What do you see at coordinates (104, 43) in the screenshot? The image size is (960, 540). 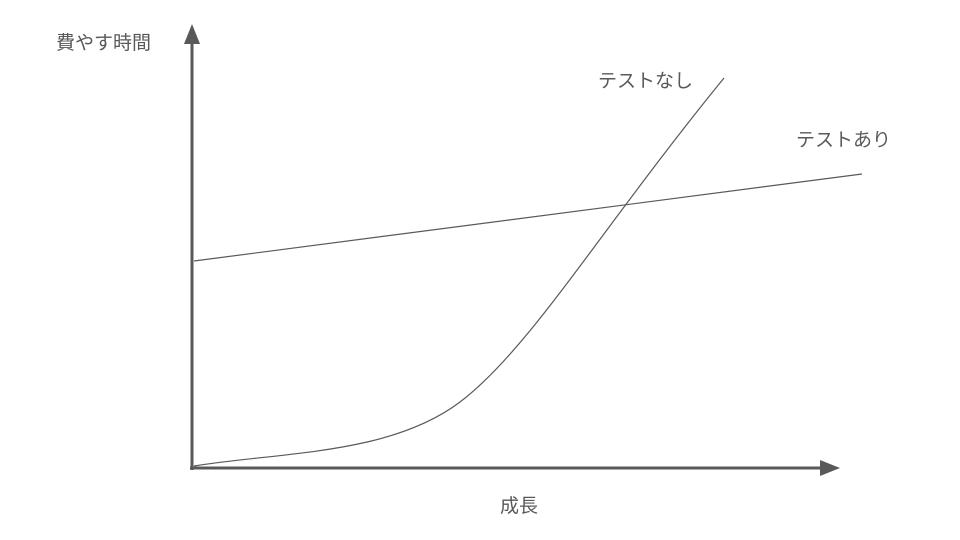 I see `y-axis-label: 費やす時間` at bounding box center [104, 43].